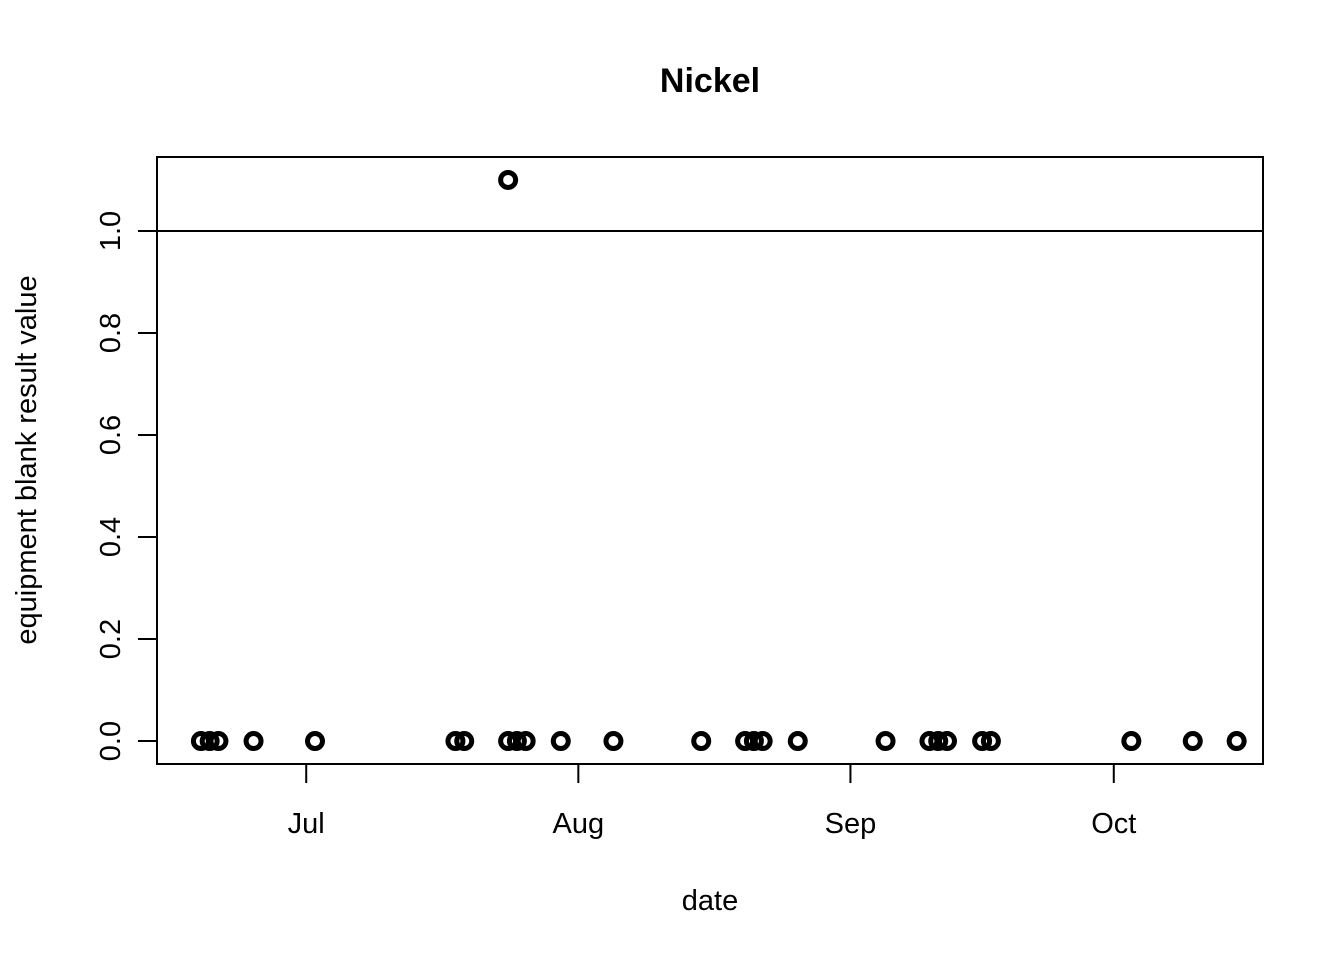 This screenshot has height=960, width=1344. Describe the element at coordinates (579, 824) in the screenshot. I see `x-tick-label: Aug` at that location.